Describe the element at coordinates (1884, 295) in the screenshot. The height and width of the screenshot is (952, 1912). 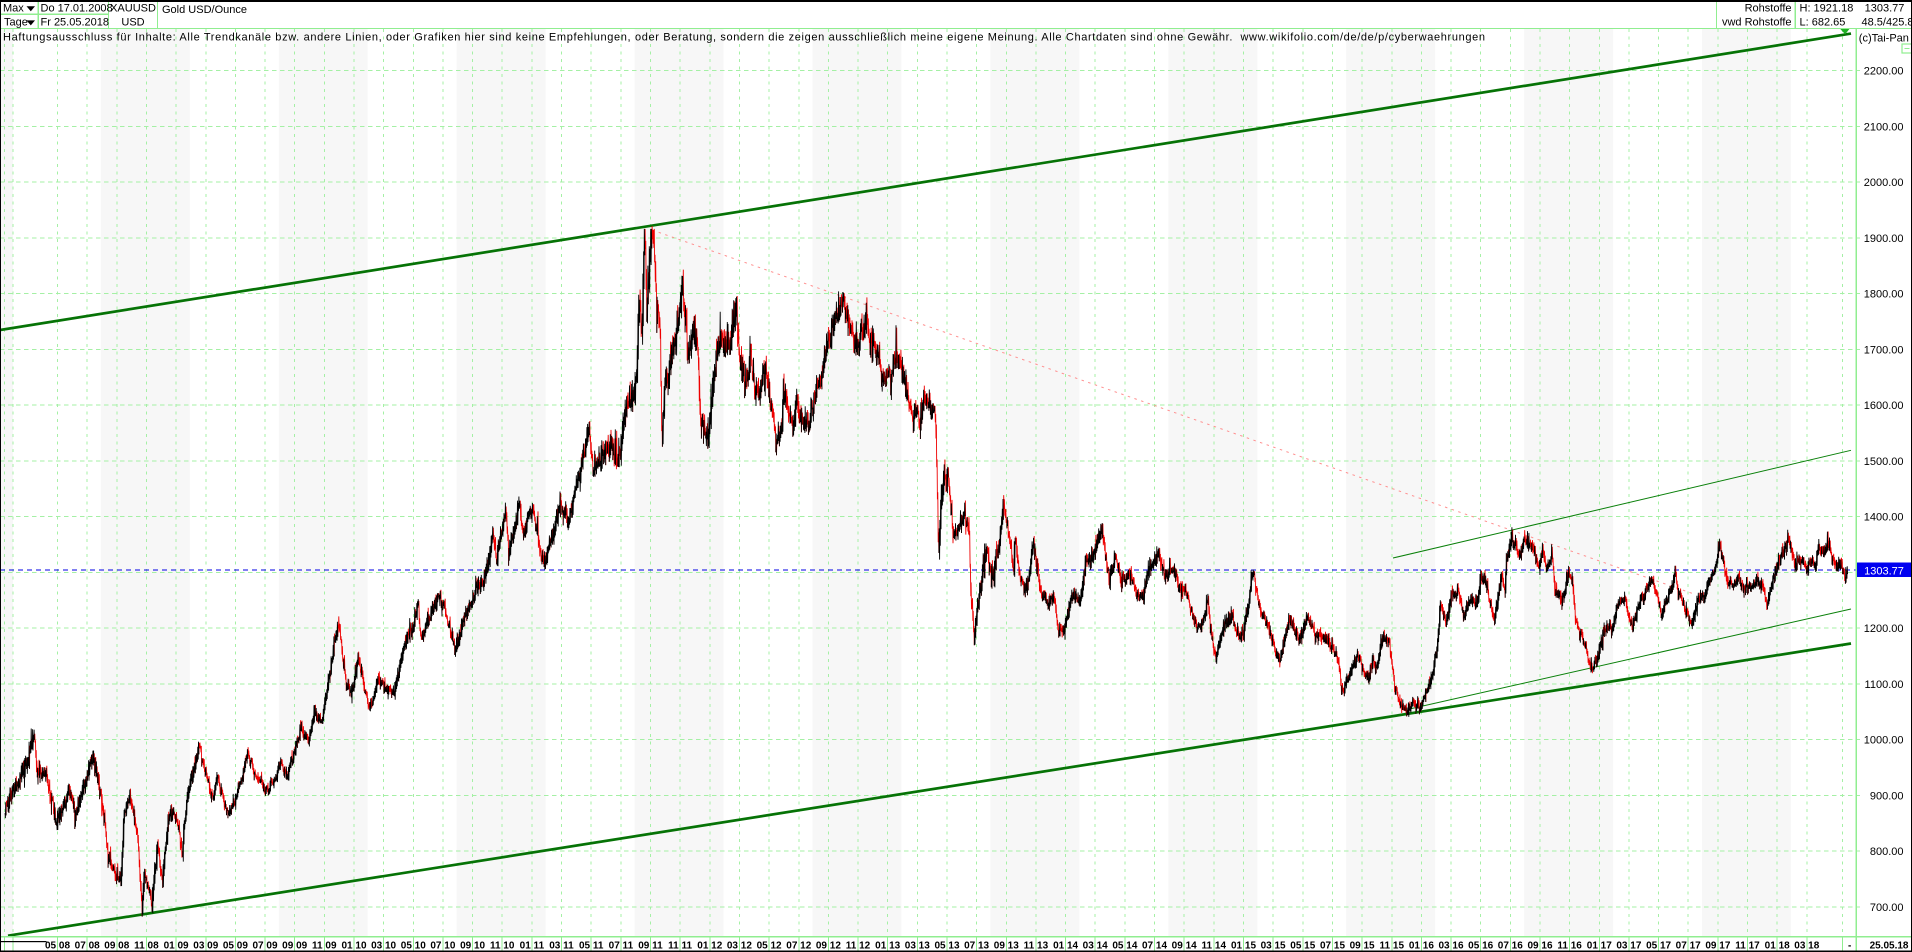
I see `svg-text: 1800.00` at that location.